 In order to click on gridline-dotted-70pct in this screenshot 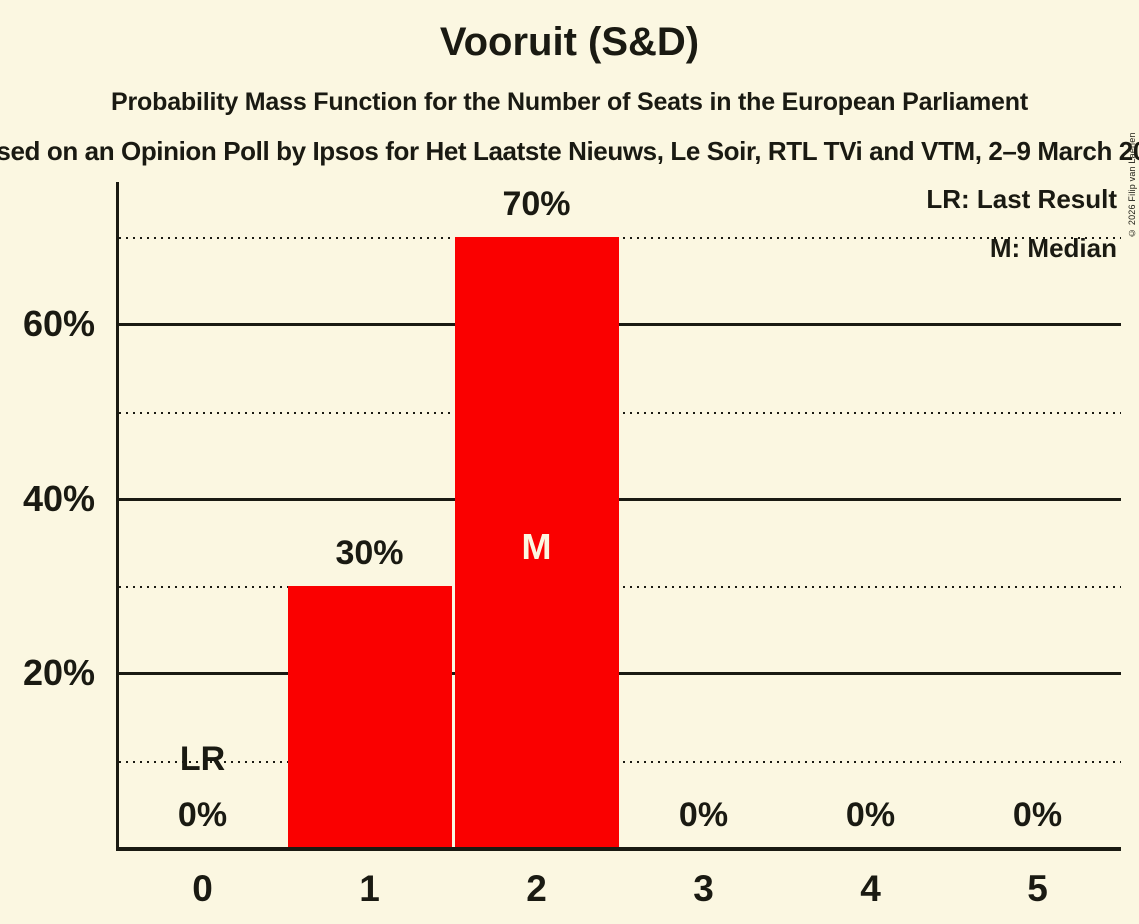, I will do `click(620, 238)`.